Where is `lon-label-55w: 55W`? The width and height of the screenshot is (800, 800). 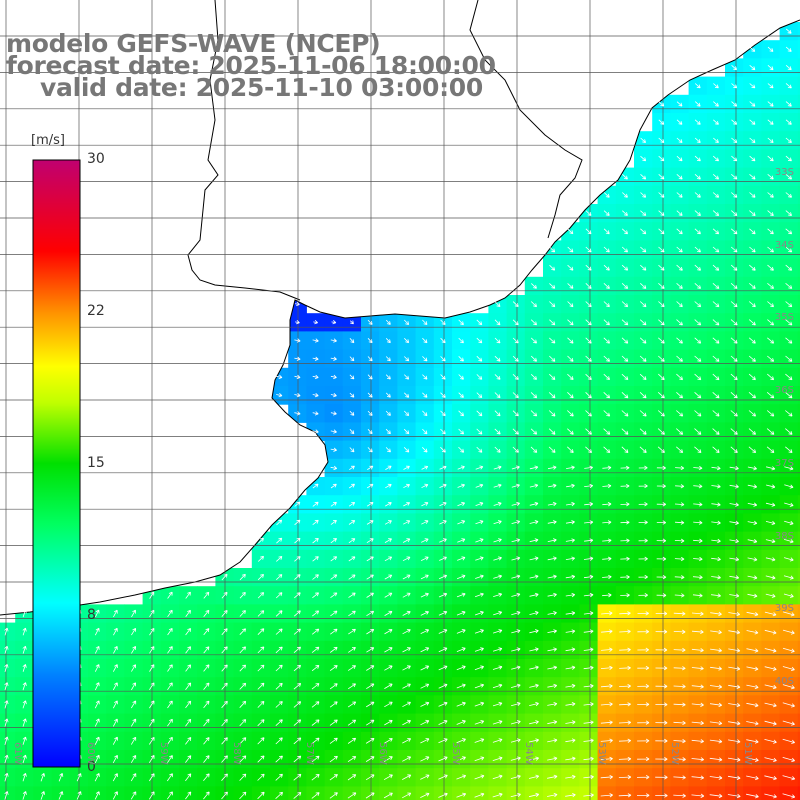 lon-label-55w: 55W is located at coordinates (455, 753).